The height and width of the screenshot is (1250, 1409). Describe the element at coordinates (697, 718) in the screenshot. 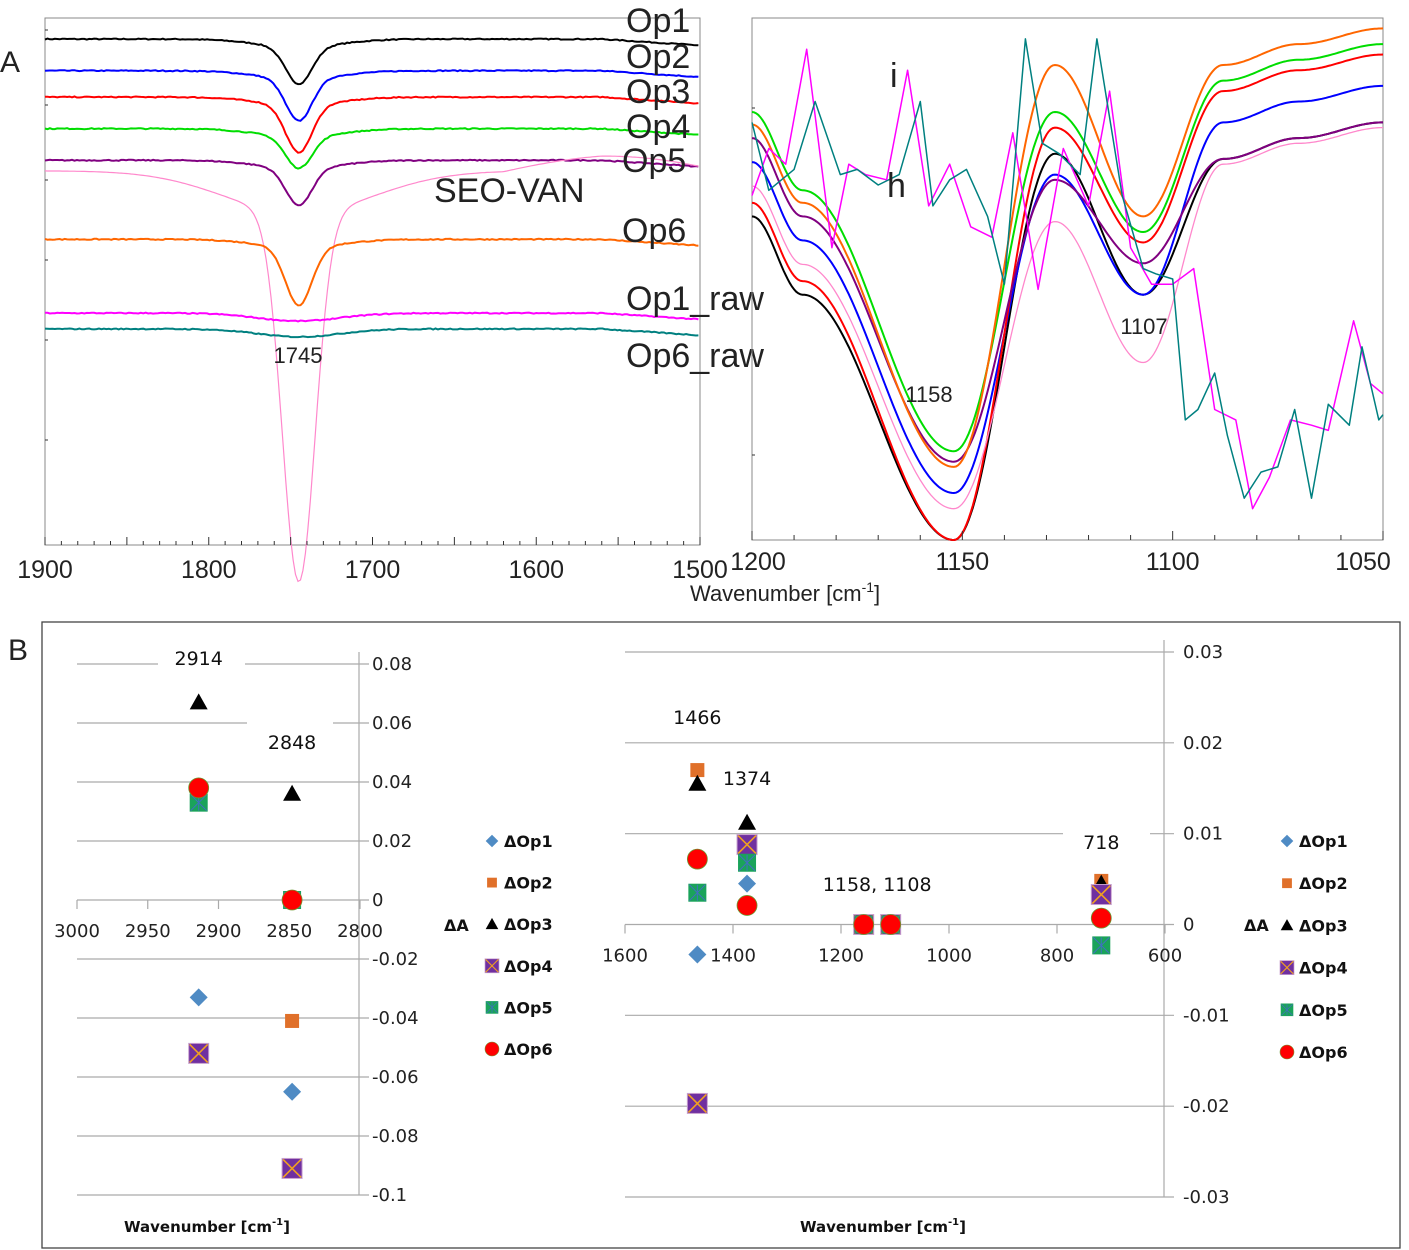

I see `annotation-1466: 1466` at that location.